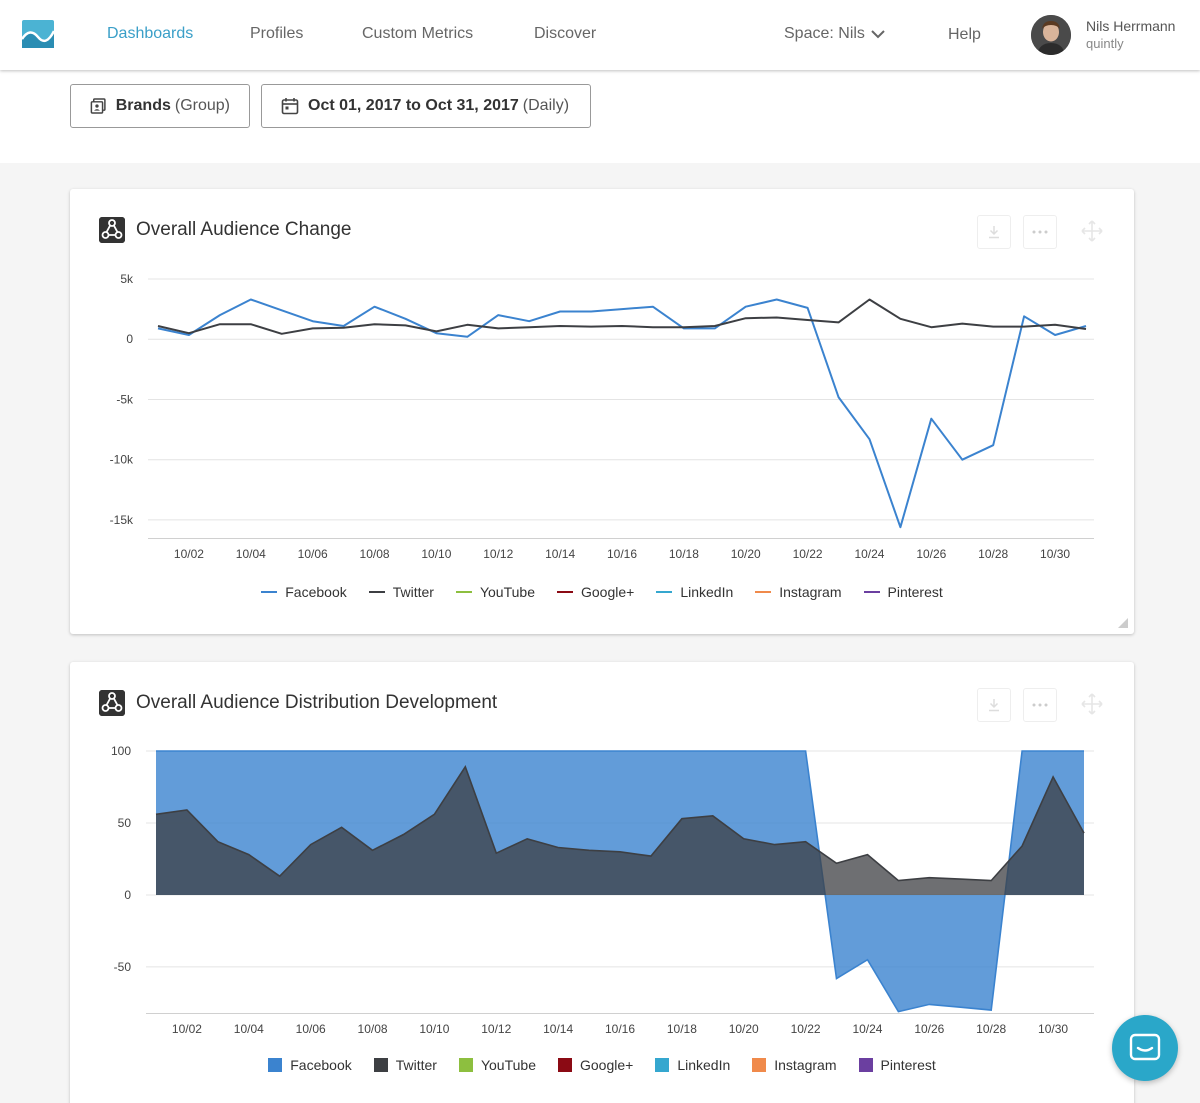 The height and width of the screenshot is (1103, 1200). Describe the element at coordinates (150, 33) in the screenshot. I see `nav-dashboards: Dashboards` at that location.